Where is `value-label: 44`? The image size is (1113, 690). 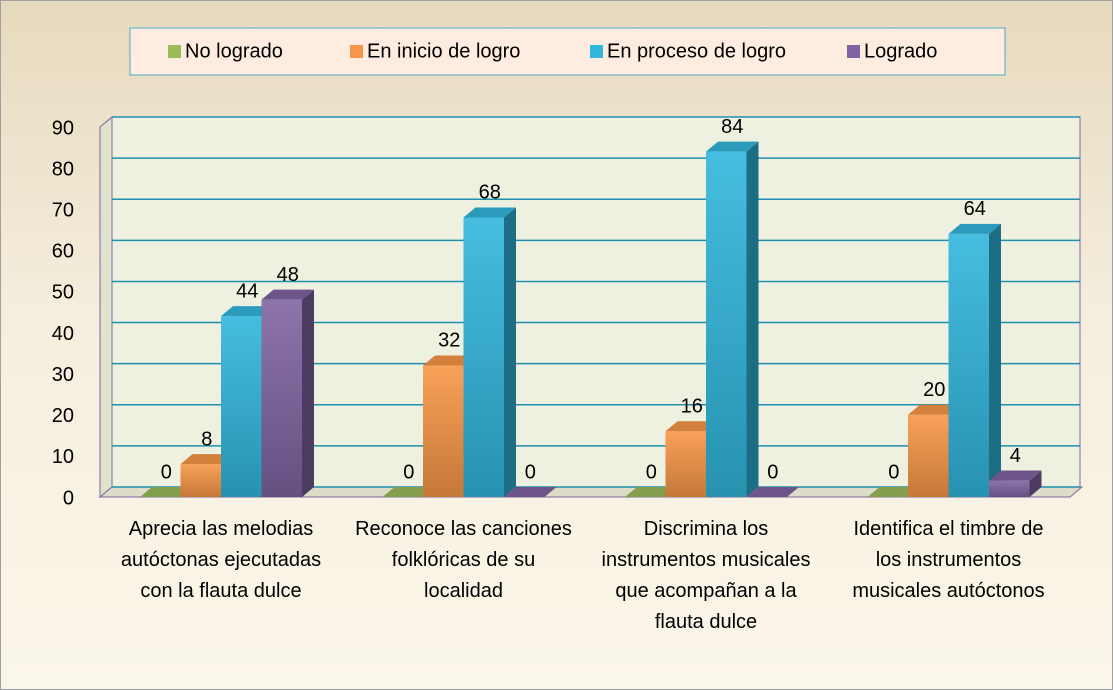
value-label: 44 is located at coordinates (247, 291).